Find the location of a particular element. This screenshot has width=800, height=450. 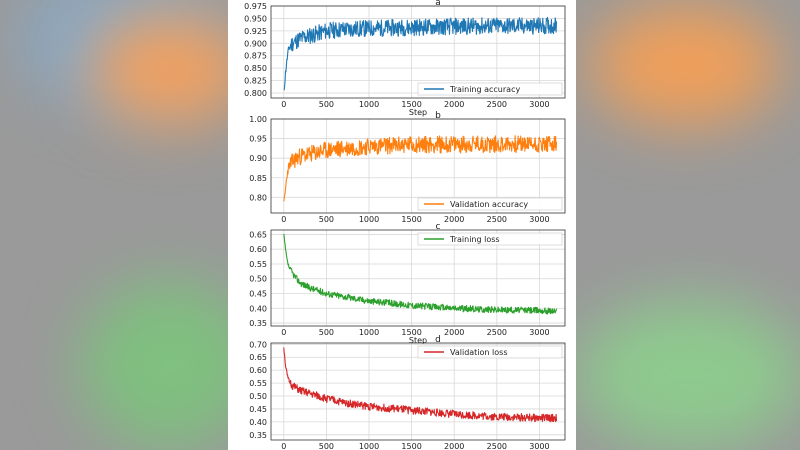

panel-label: c is located at coordinates (438, 227).